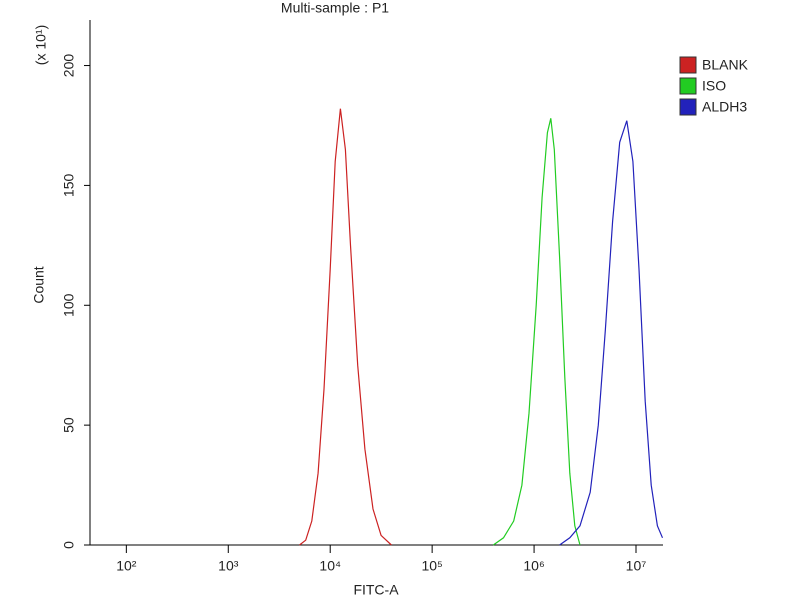 The width and height of the screenshot is (800, 600). What do you see at coordinates (376, 590) in the screenshot?
I see `x-axis-label: FITC-A` at bounding box center [376, 590].